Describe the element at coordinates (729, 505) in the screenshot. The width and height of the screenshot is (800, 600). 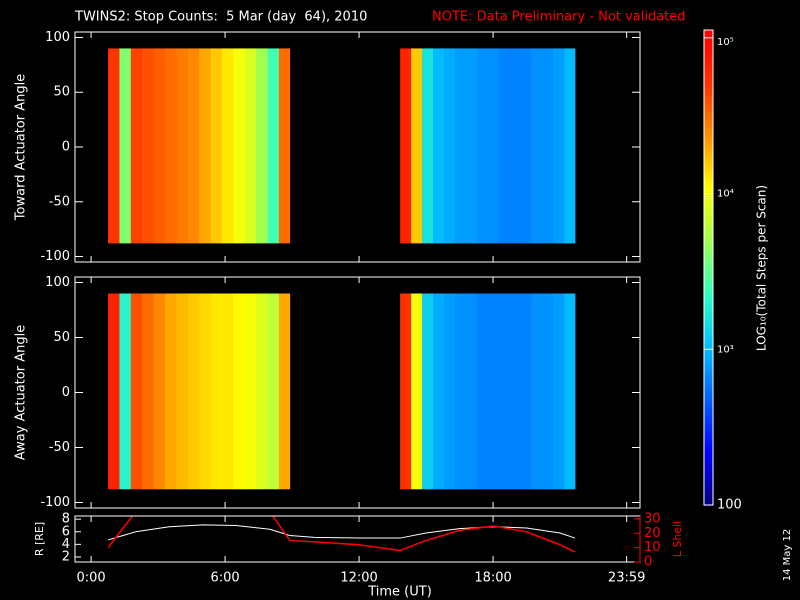
I see `colorbar-tick-label: 100` at that location.